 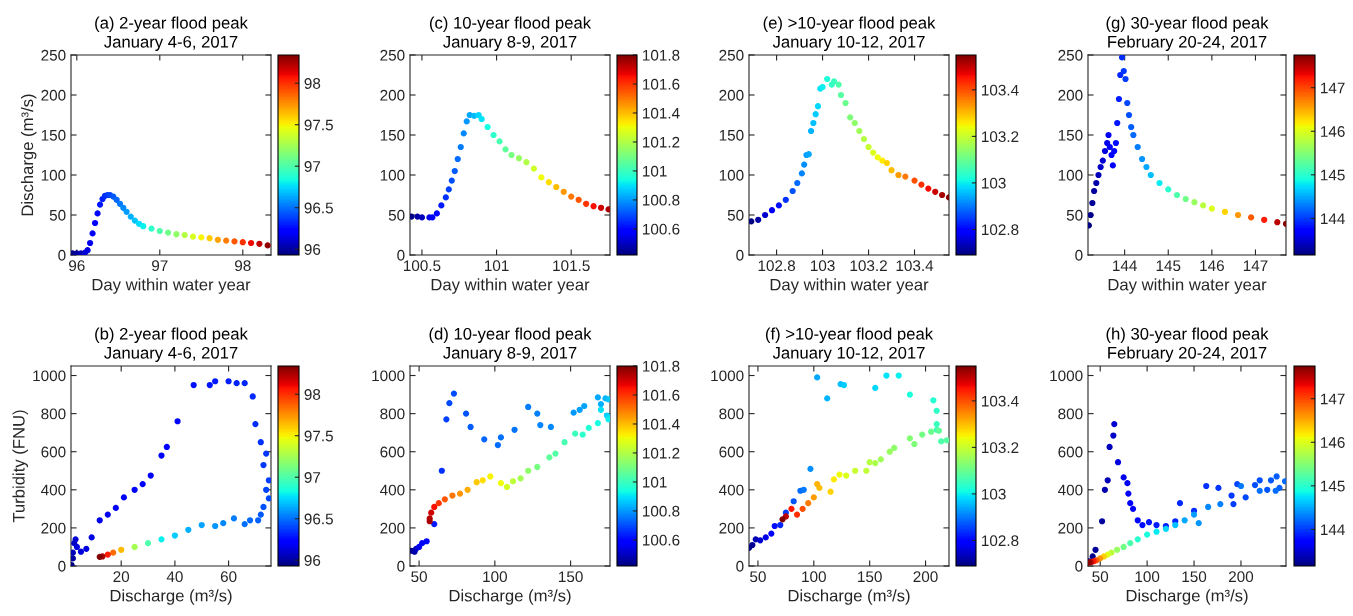 I want to click on color-bar-label: 100.8, so click(x=661, y=511).